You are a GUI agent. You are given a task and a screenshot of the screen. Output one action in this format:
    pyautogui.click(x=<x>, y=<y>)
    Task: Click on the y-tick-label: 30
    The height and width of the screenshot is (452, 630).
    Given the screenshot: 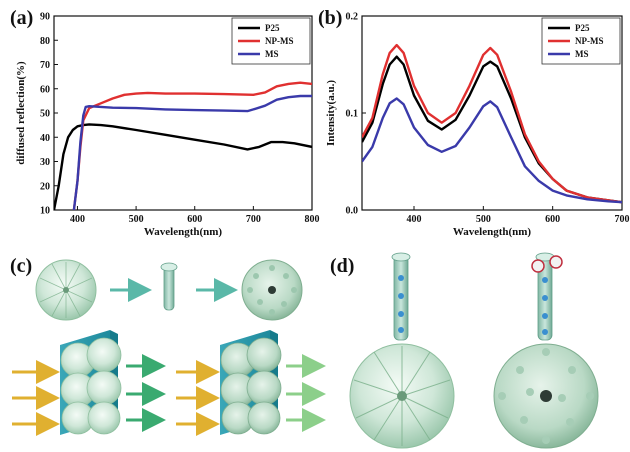 What is the action you would take?
    pyautogui.click(x=45, y=162)
    